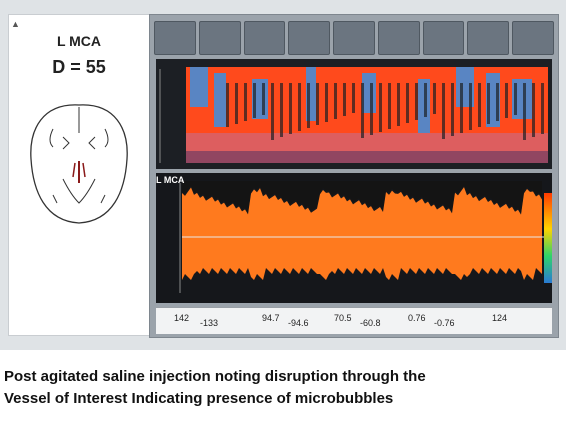 The image size is (566, 434). Describe the element at coordinates (79, 41) in the screenshot. I see `vessel-name: L MCA` at that location.